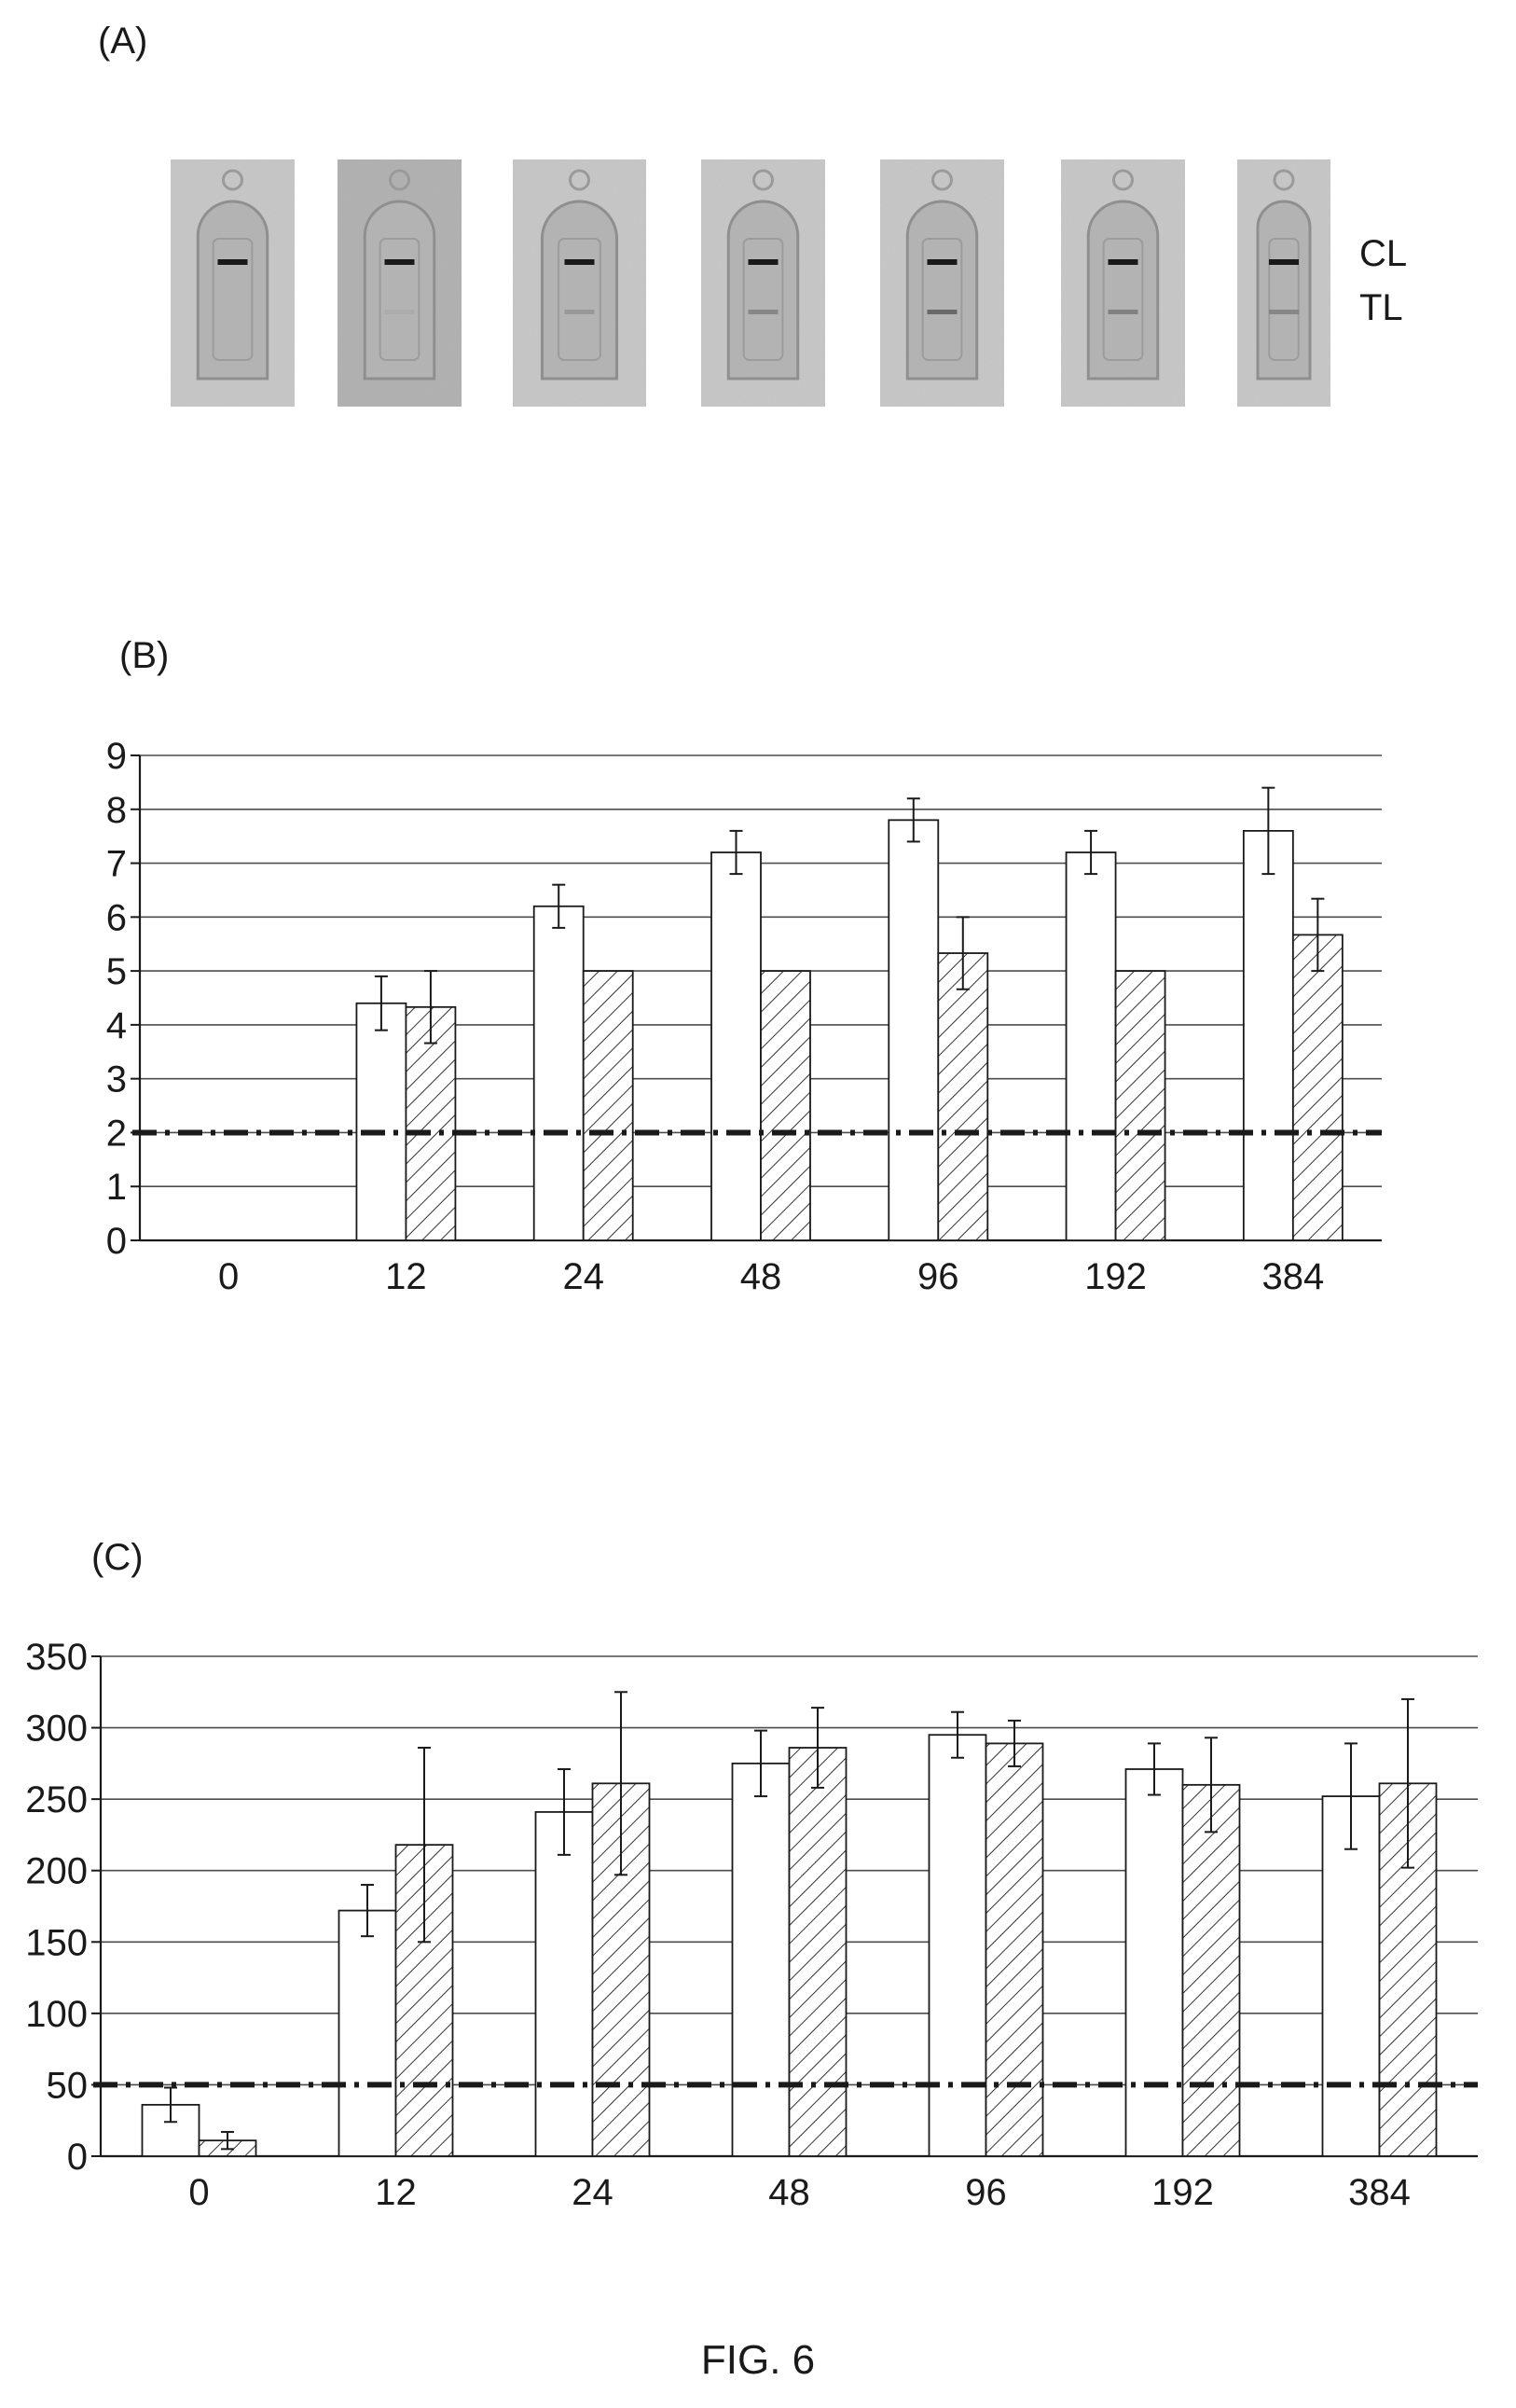 The height and width of the screenshot is (2408, 1516). What do you see at coordinates (1381, 307) in the screenshot?
I see `test-line-label: TL` at bounding box center [1381, 307].